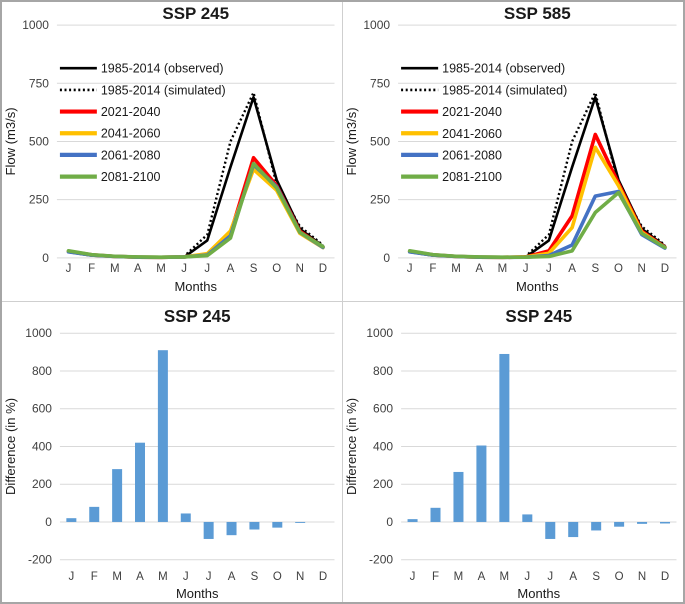  I want to click on legend-label: 2041-2060, so click(472, 134).